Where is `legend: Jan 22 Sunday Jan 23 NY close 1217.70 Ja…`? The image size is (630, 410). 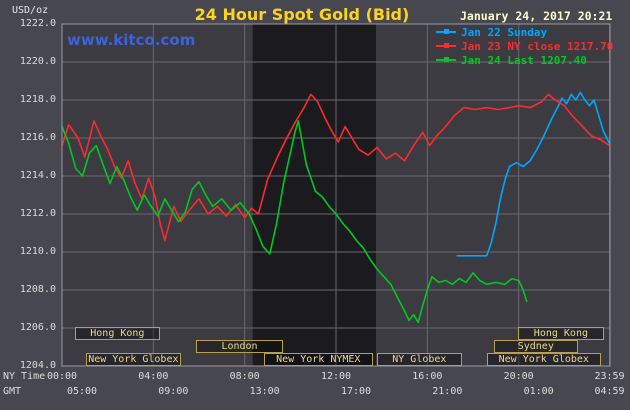
legend: Jan 22 Sunday Jan 23 NY close 1217.70 Ja… is located at coordinates (524, 46).